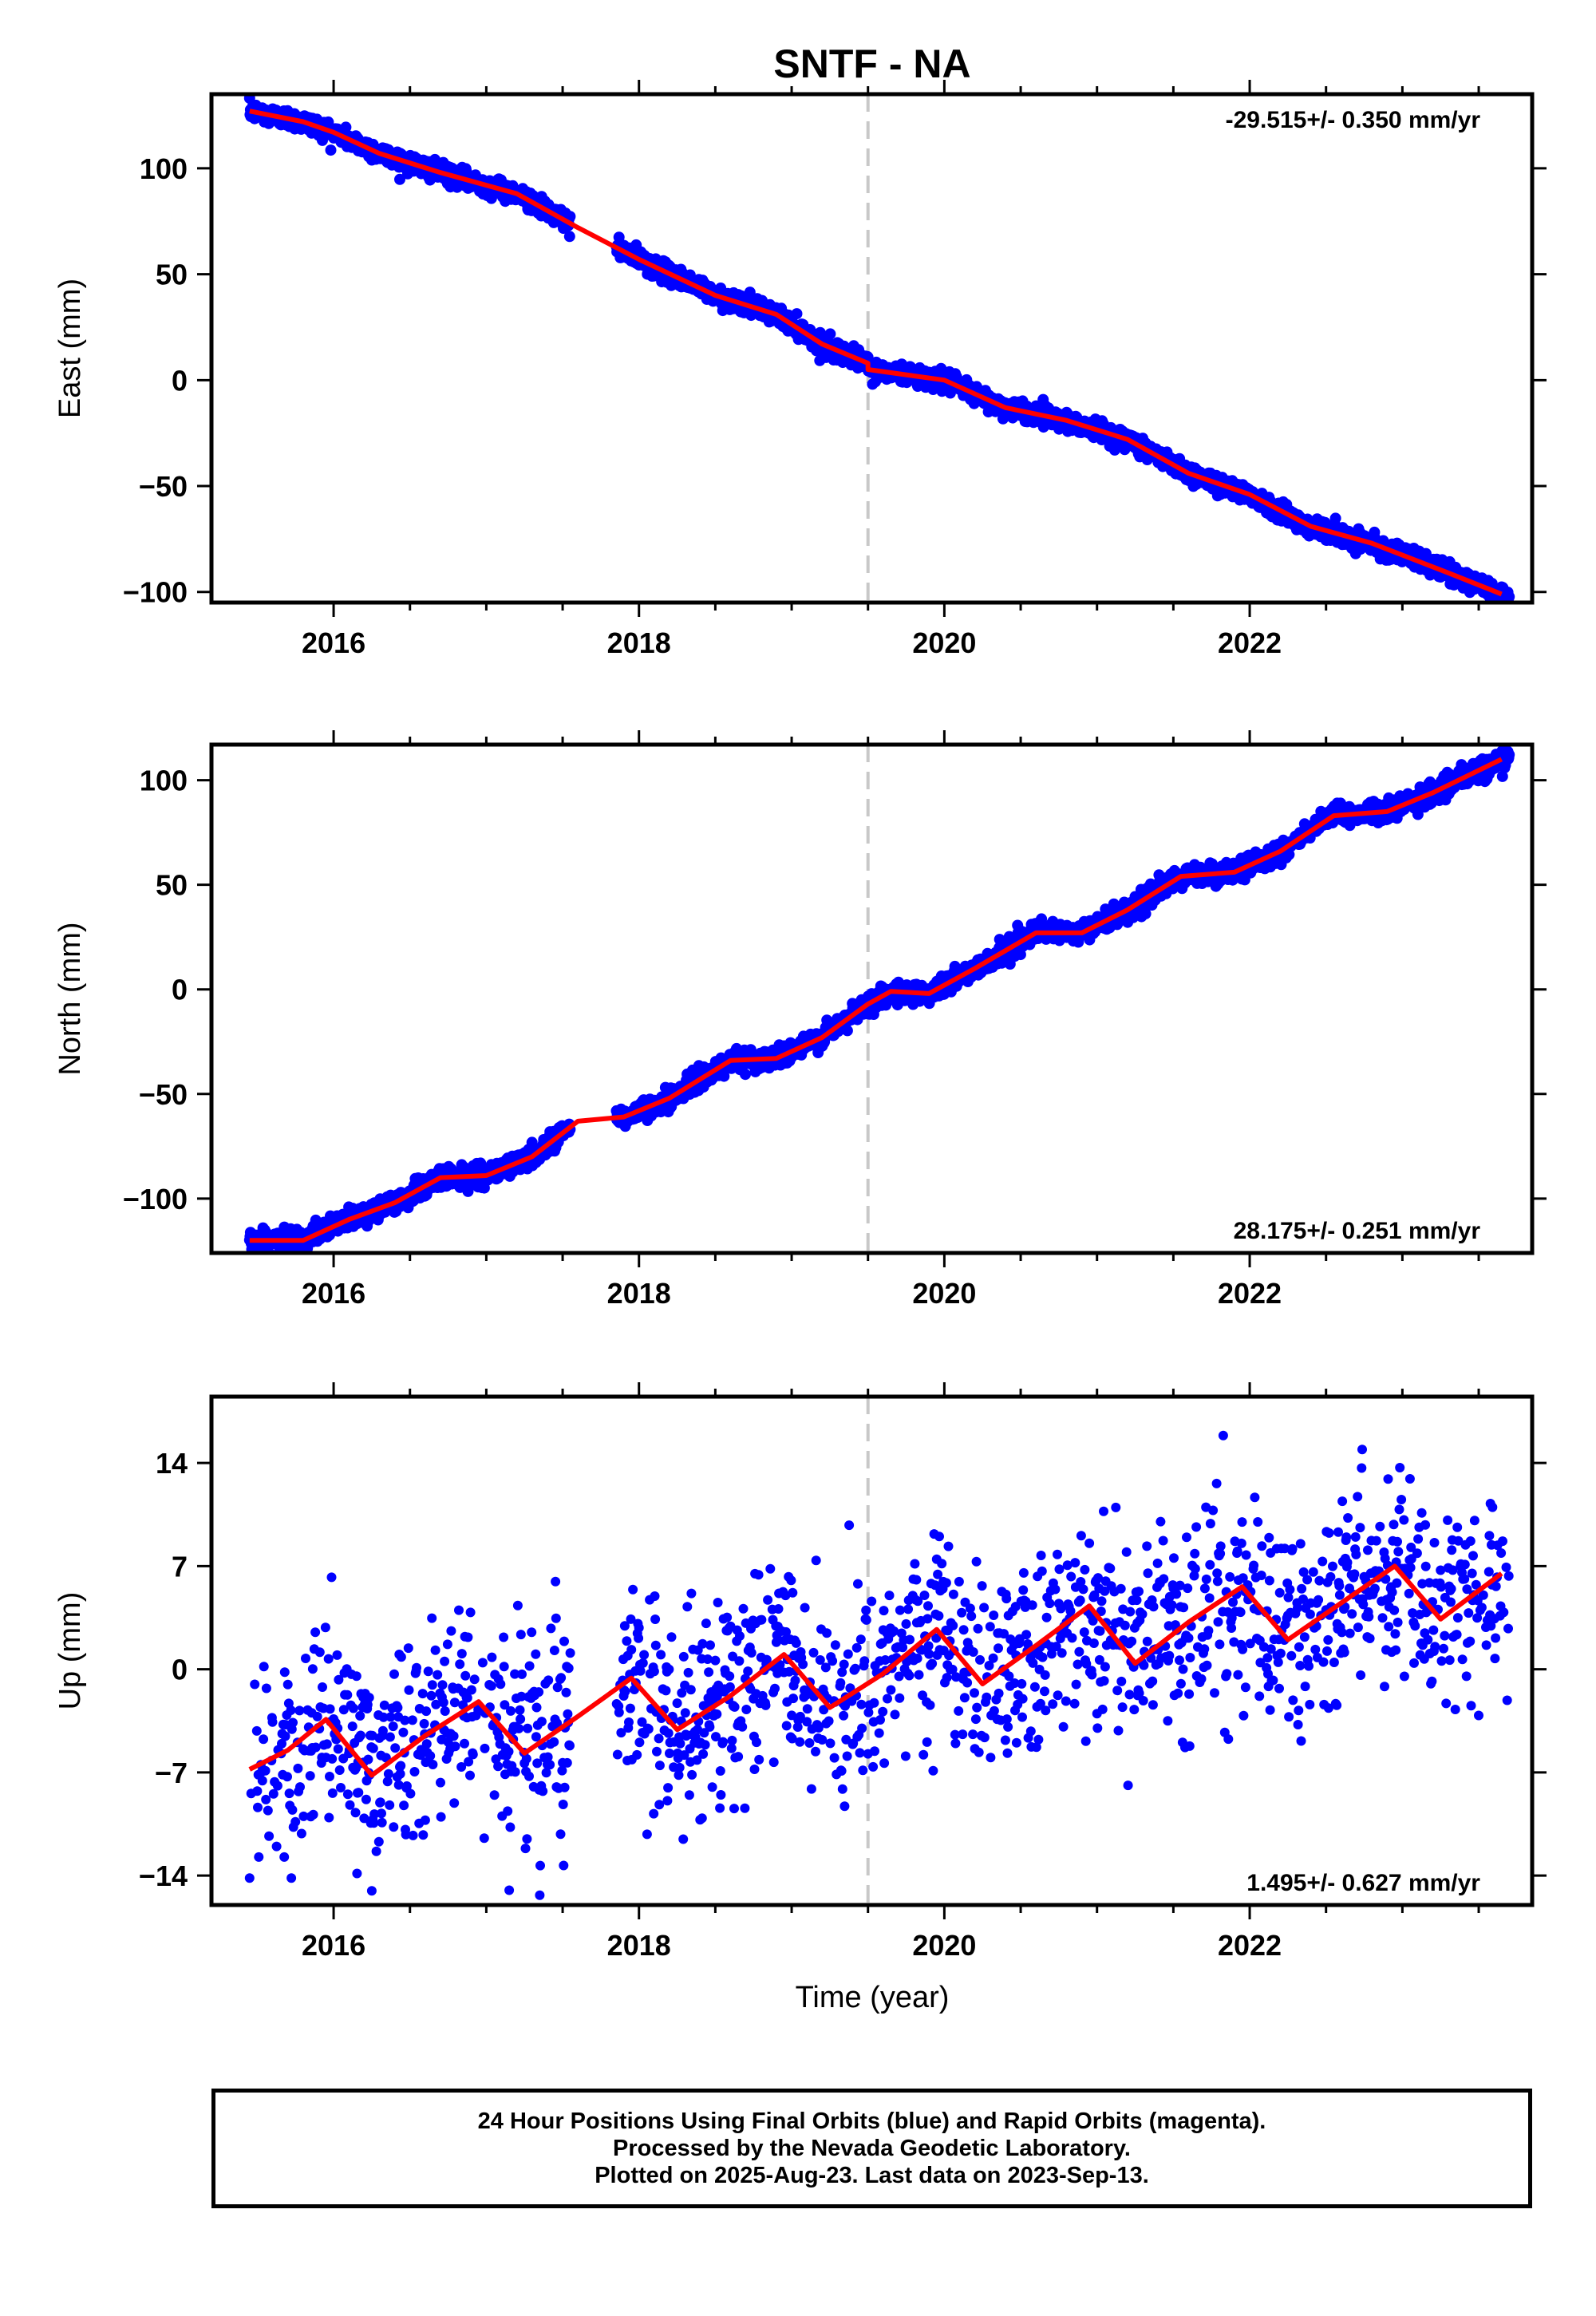 The image size is (1596, 2316). What do you see at coordinates (1353, 120) in the screenshot?
I see `east-rate-annotation: -29.515+/- 0.350 mm/yr` at bounding box center [1353, 120].